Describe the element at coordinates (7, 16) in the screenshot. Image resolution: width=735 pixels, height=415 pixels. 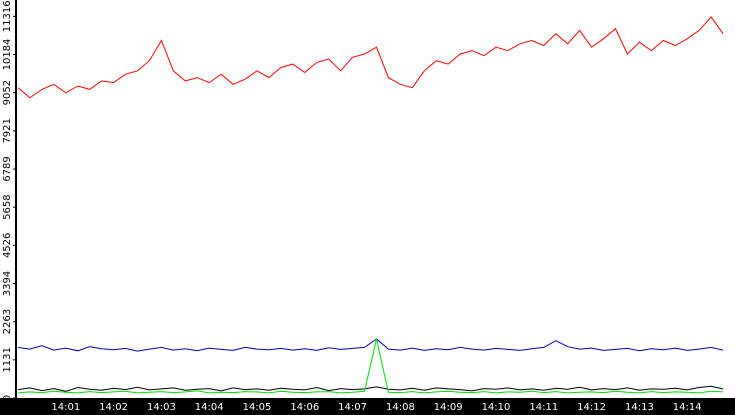
I see `y-tick-label: 11316` at that location.